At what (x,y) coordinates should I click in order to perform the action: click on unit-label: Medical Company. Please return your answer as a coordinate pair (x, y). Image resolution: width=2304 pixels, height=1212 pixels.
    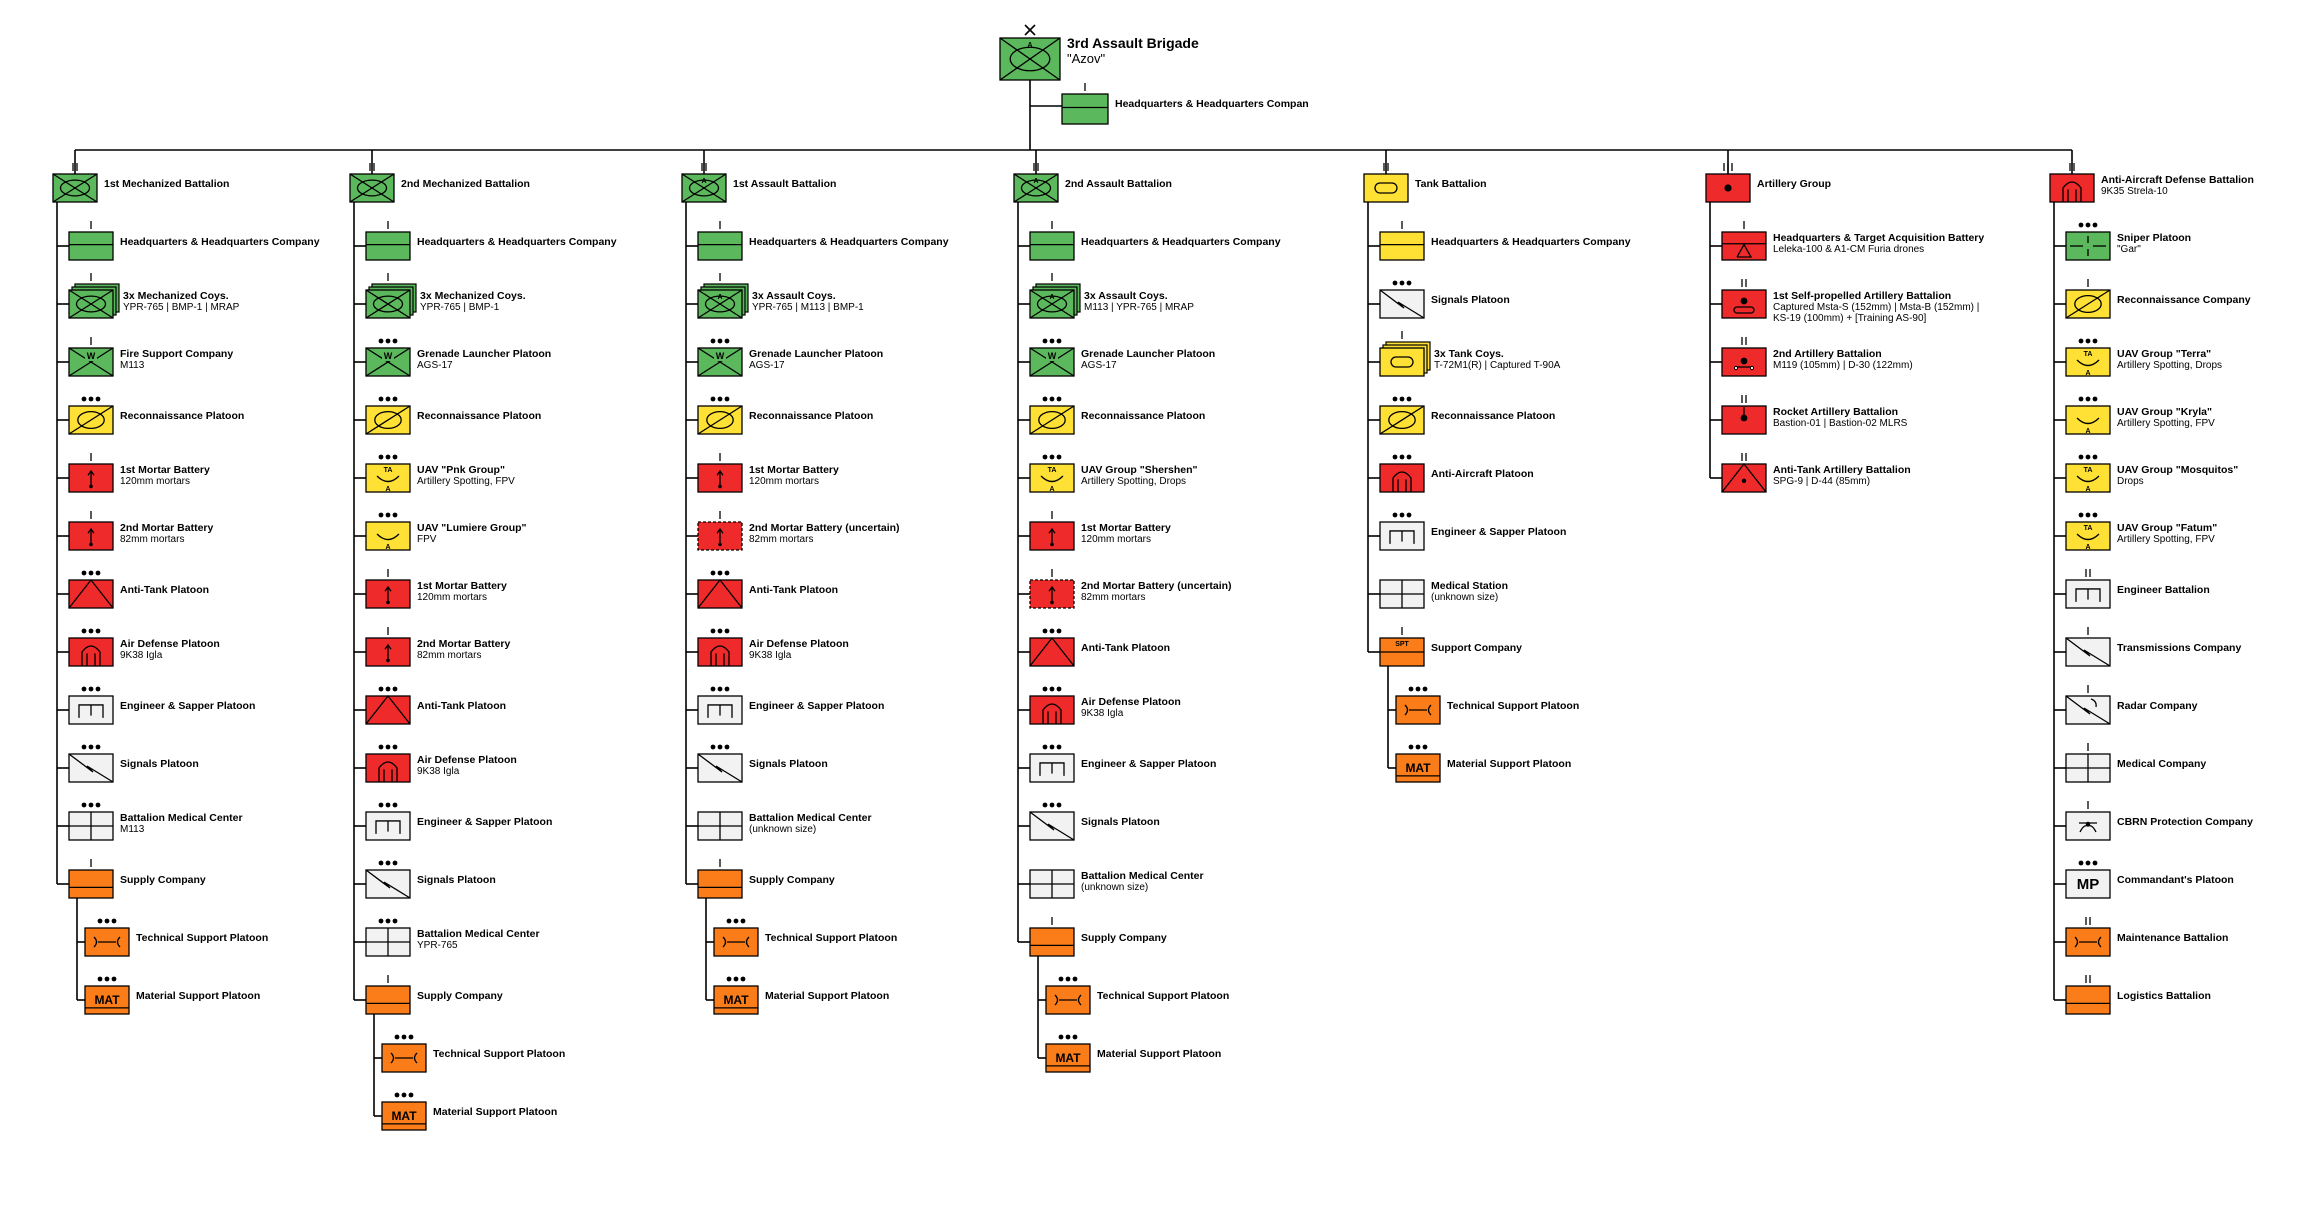
    Looking at the image, I should click on (2161, 764).